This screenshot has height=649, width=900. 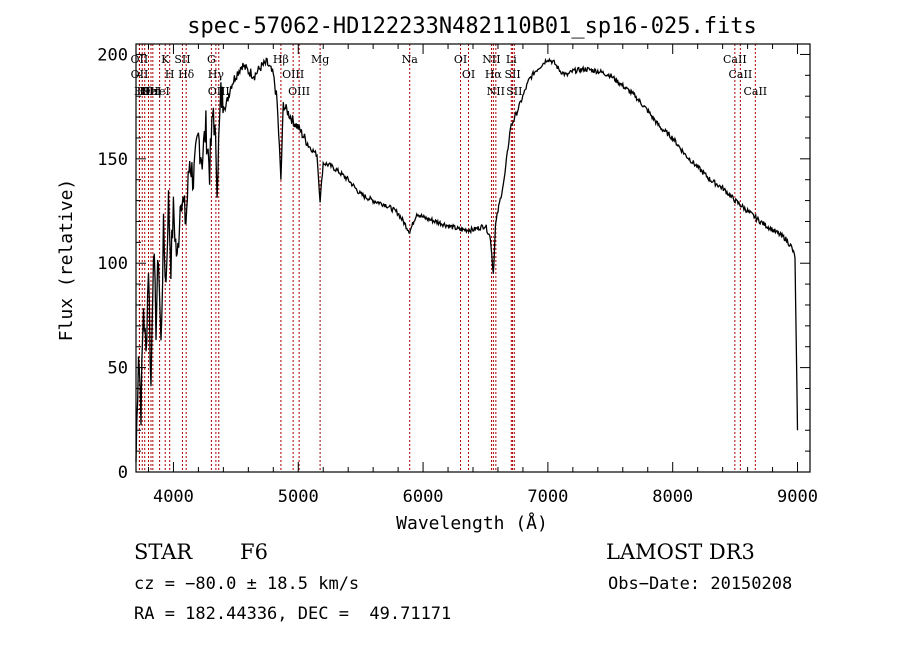 I want to click on y-axis-label: Flux (relative), so click(x=66, y=260).